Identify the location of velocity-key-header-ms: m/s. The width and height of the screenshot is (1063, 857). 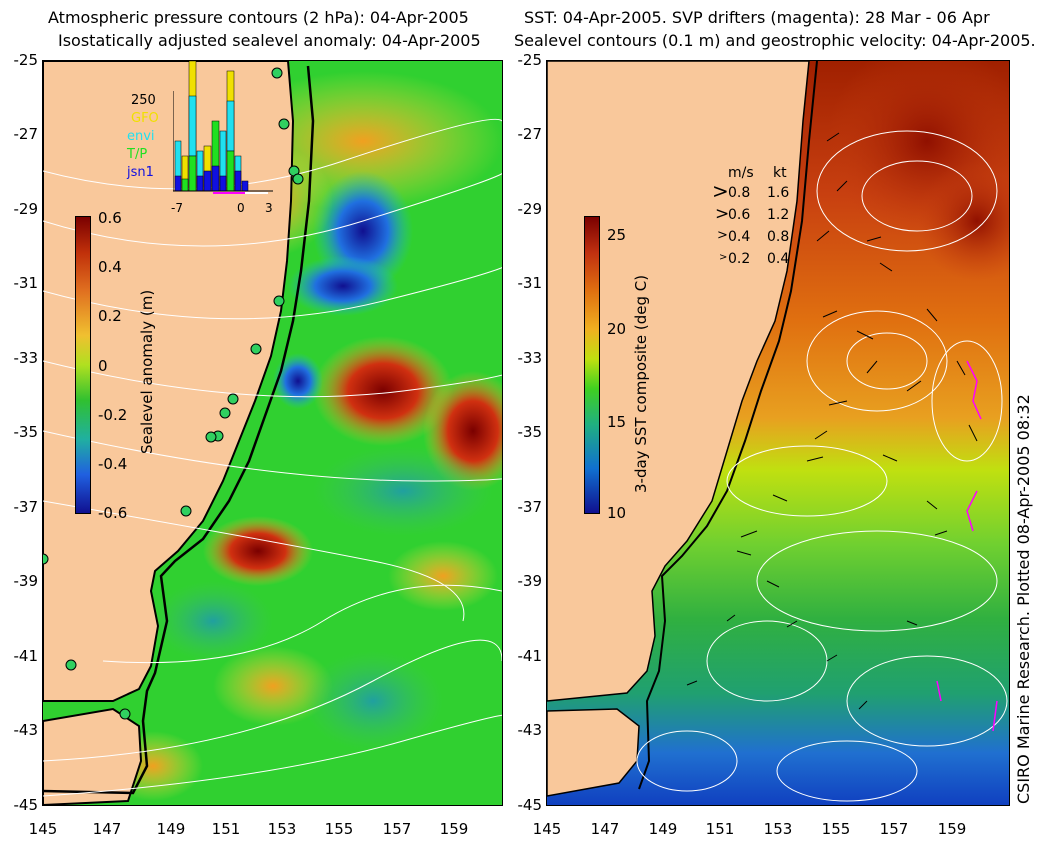
(741, 173).